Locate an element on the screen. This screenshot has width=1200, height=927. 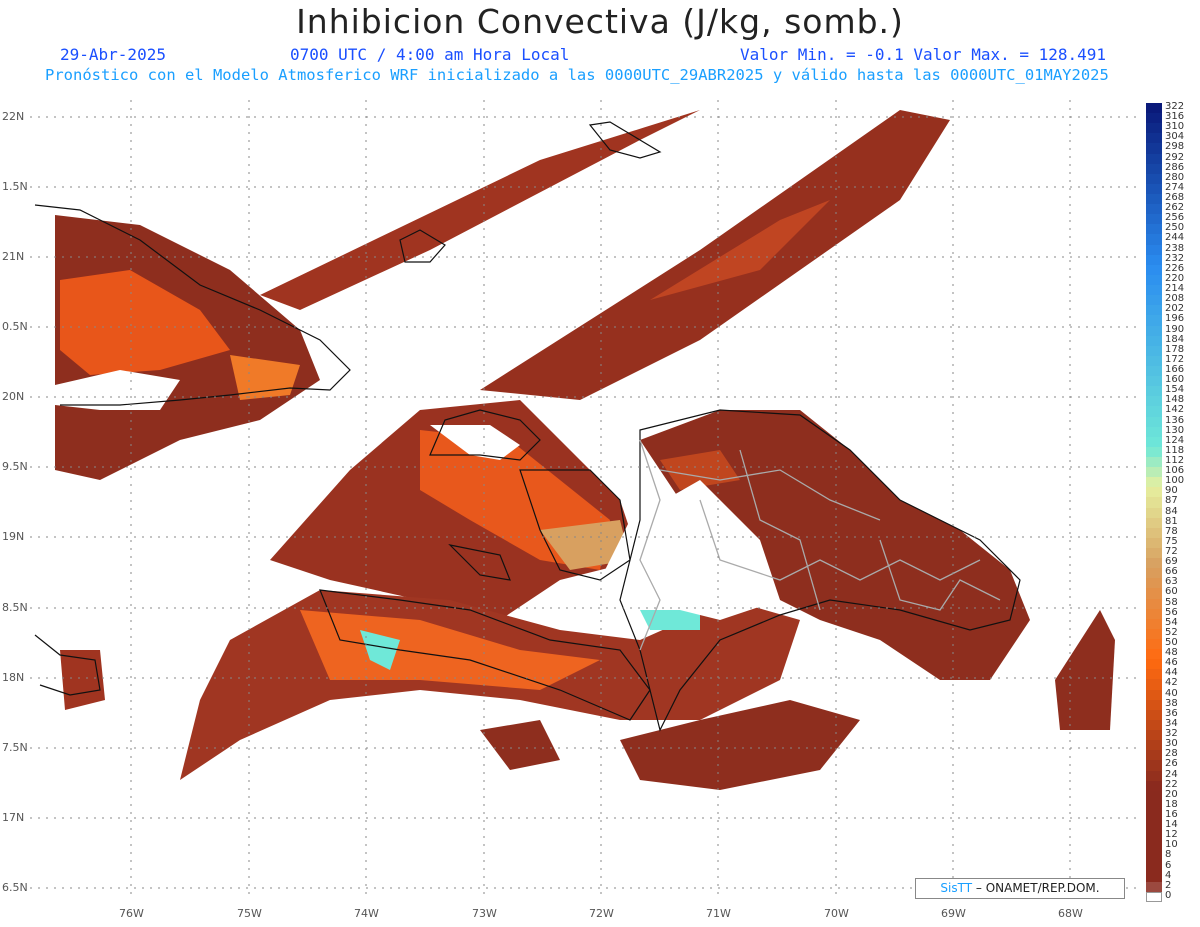
colorbar-label: 292 is located at coordinates (1175, 157).